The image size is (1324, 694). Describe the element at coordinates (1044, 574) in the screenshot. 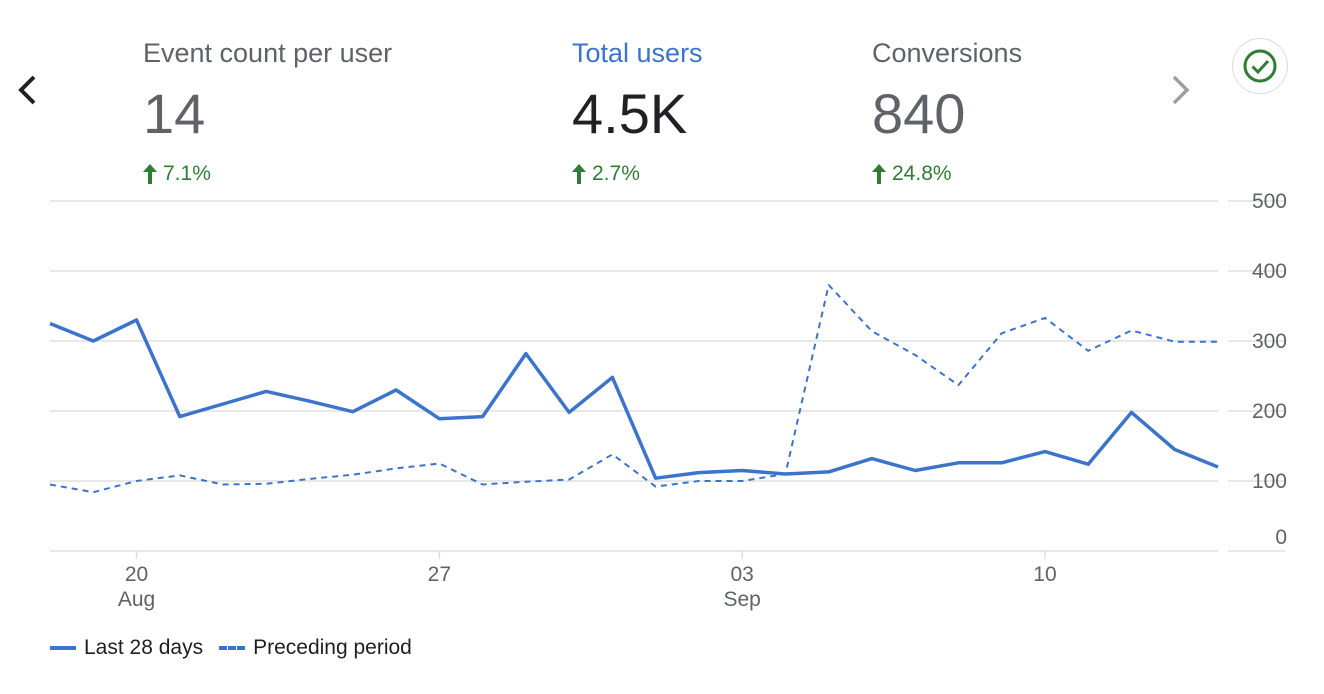

I see `x-tick-day: 10` at that location.